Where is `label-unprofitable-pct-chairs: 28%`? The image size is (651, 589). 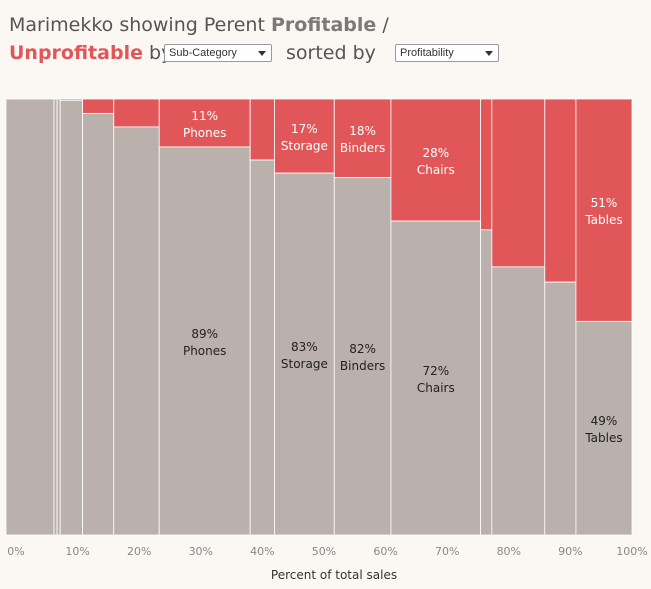
label-unprofitable-pct-chairs: 28% is located at coordinates (435, 153).